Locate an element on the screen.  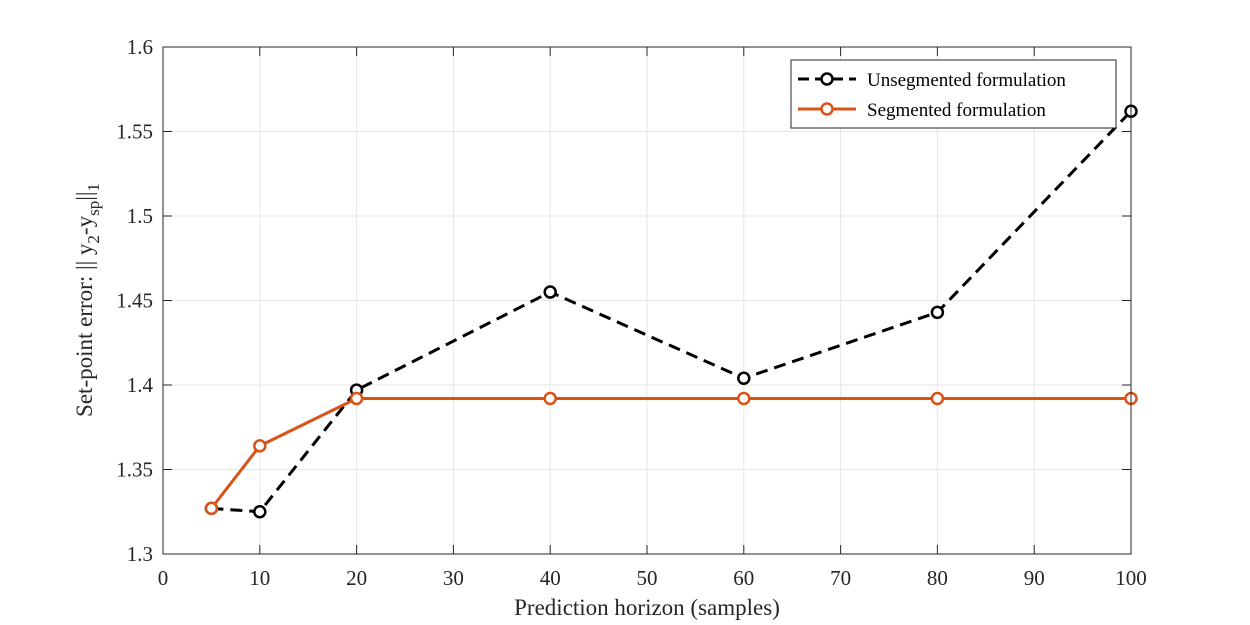
y-tick-label: 1.35 is located at coordinates (134, 470).